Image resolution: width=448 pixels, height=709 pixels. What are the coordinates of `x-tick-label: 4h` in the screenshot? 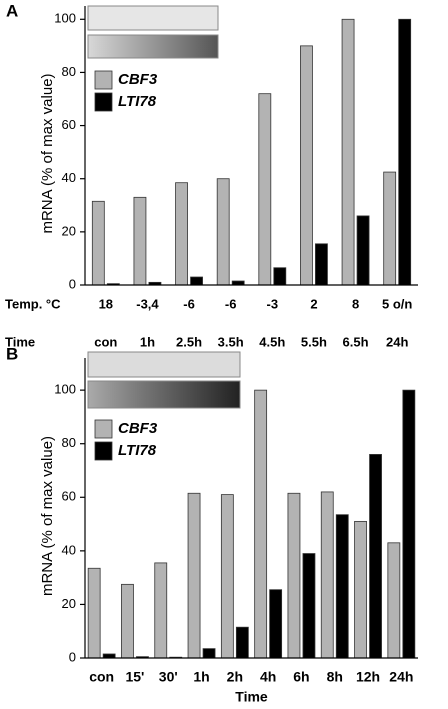 It's located at (268, 677).